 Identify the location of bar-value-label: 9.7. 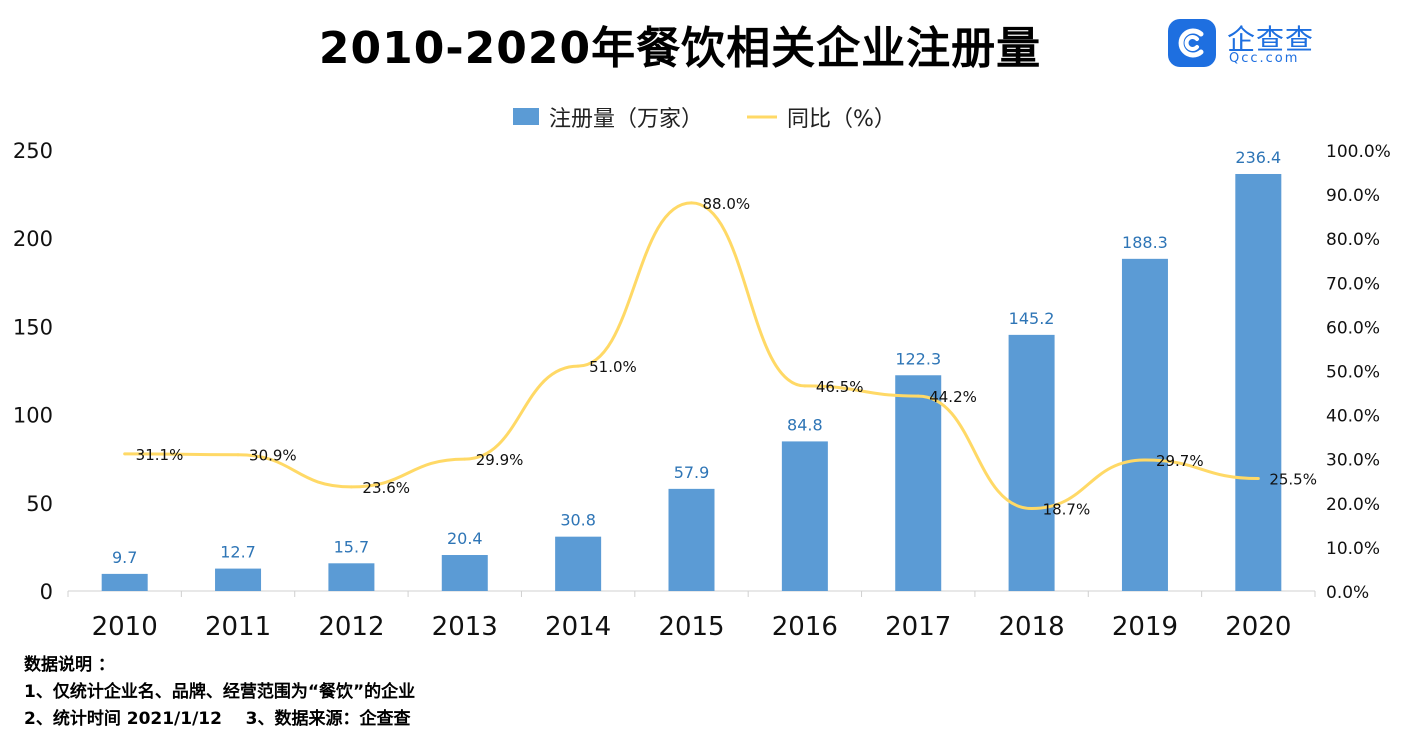
(124, 557).